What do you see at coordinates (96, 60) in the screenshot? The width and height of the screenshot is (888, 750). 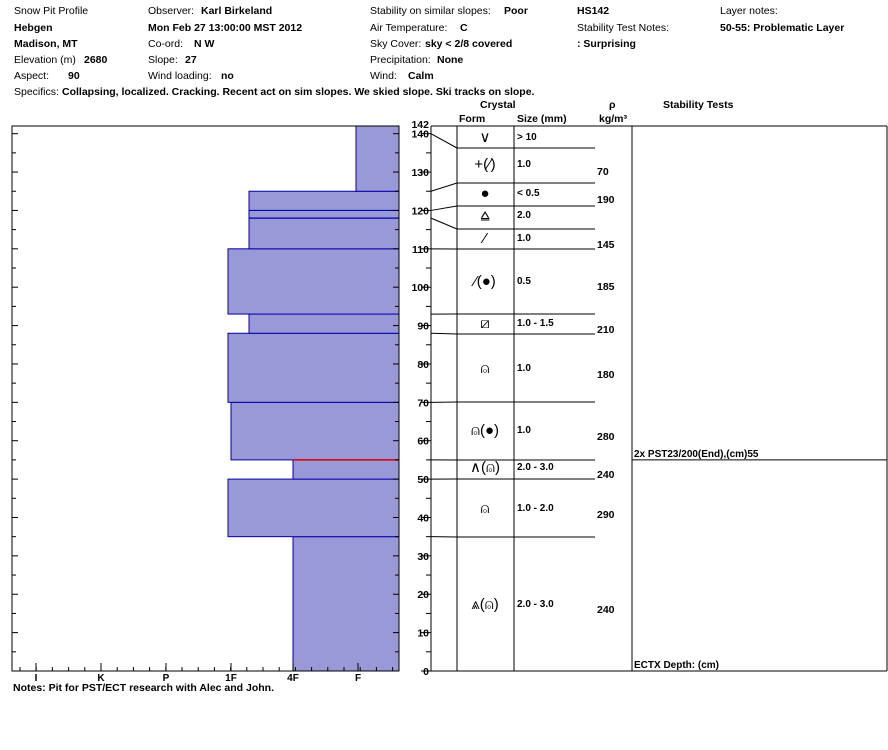 I see `elevation-value: 2680` at bounding box center [96, 60].